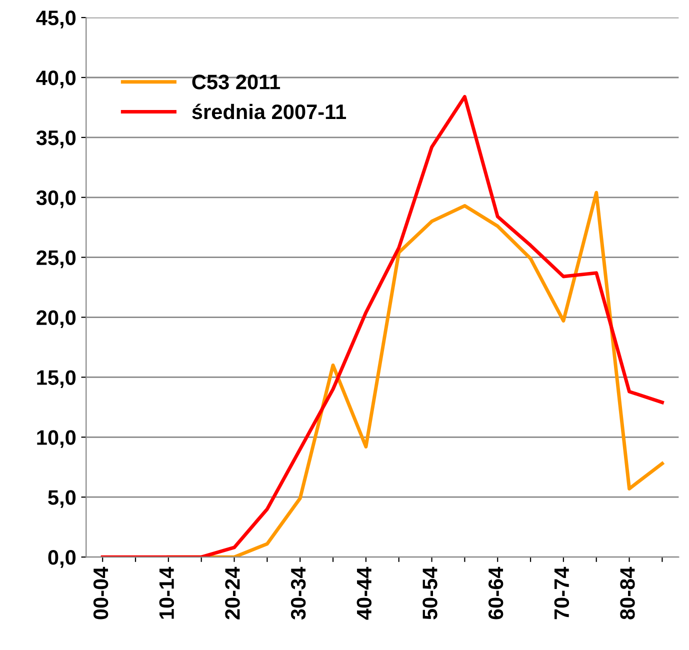  What do you see at coordinates (298, 593) in the screenshot?
I see `x-tick-label: 30-34` at bounding box center [298, 593].